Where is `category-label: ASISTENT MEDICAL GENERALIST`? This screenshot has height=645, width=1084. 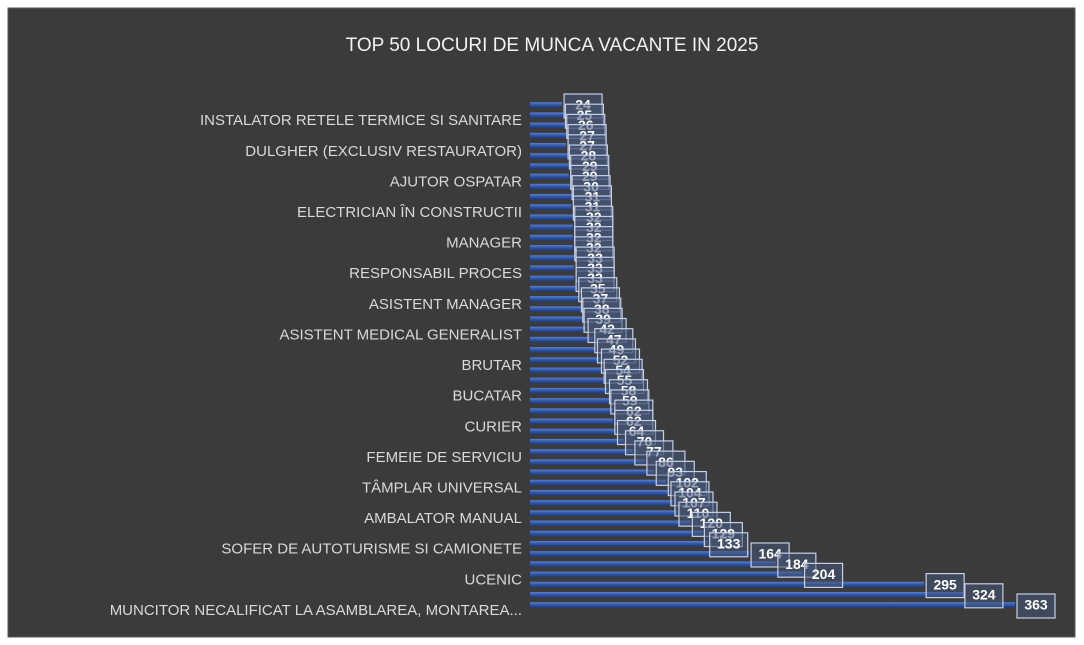
category-label: ASISTENT MEDICAL GENERALIST is located at coordinates (400, 334).